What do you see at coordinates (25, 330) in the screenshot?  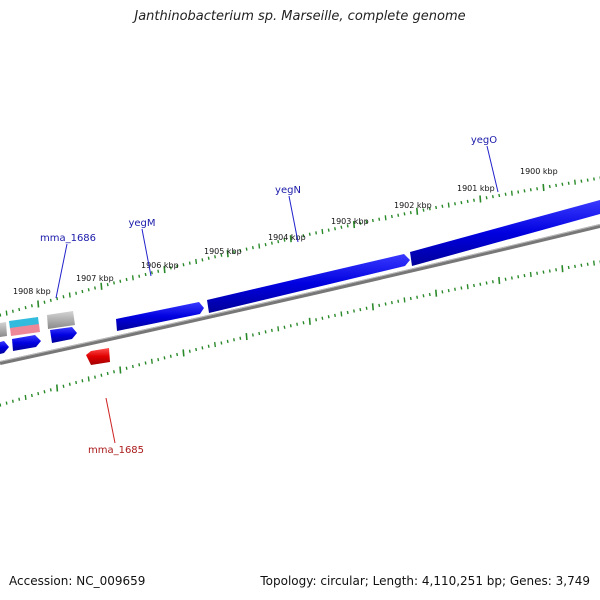 I see `rna-pink` at bounding box center [25, 330].